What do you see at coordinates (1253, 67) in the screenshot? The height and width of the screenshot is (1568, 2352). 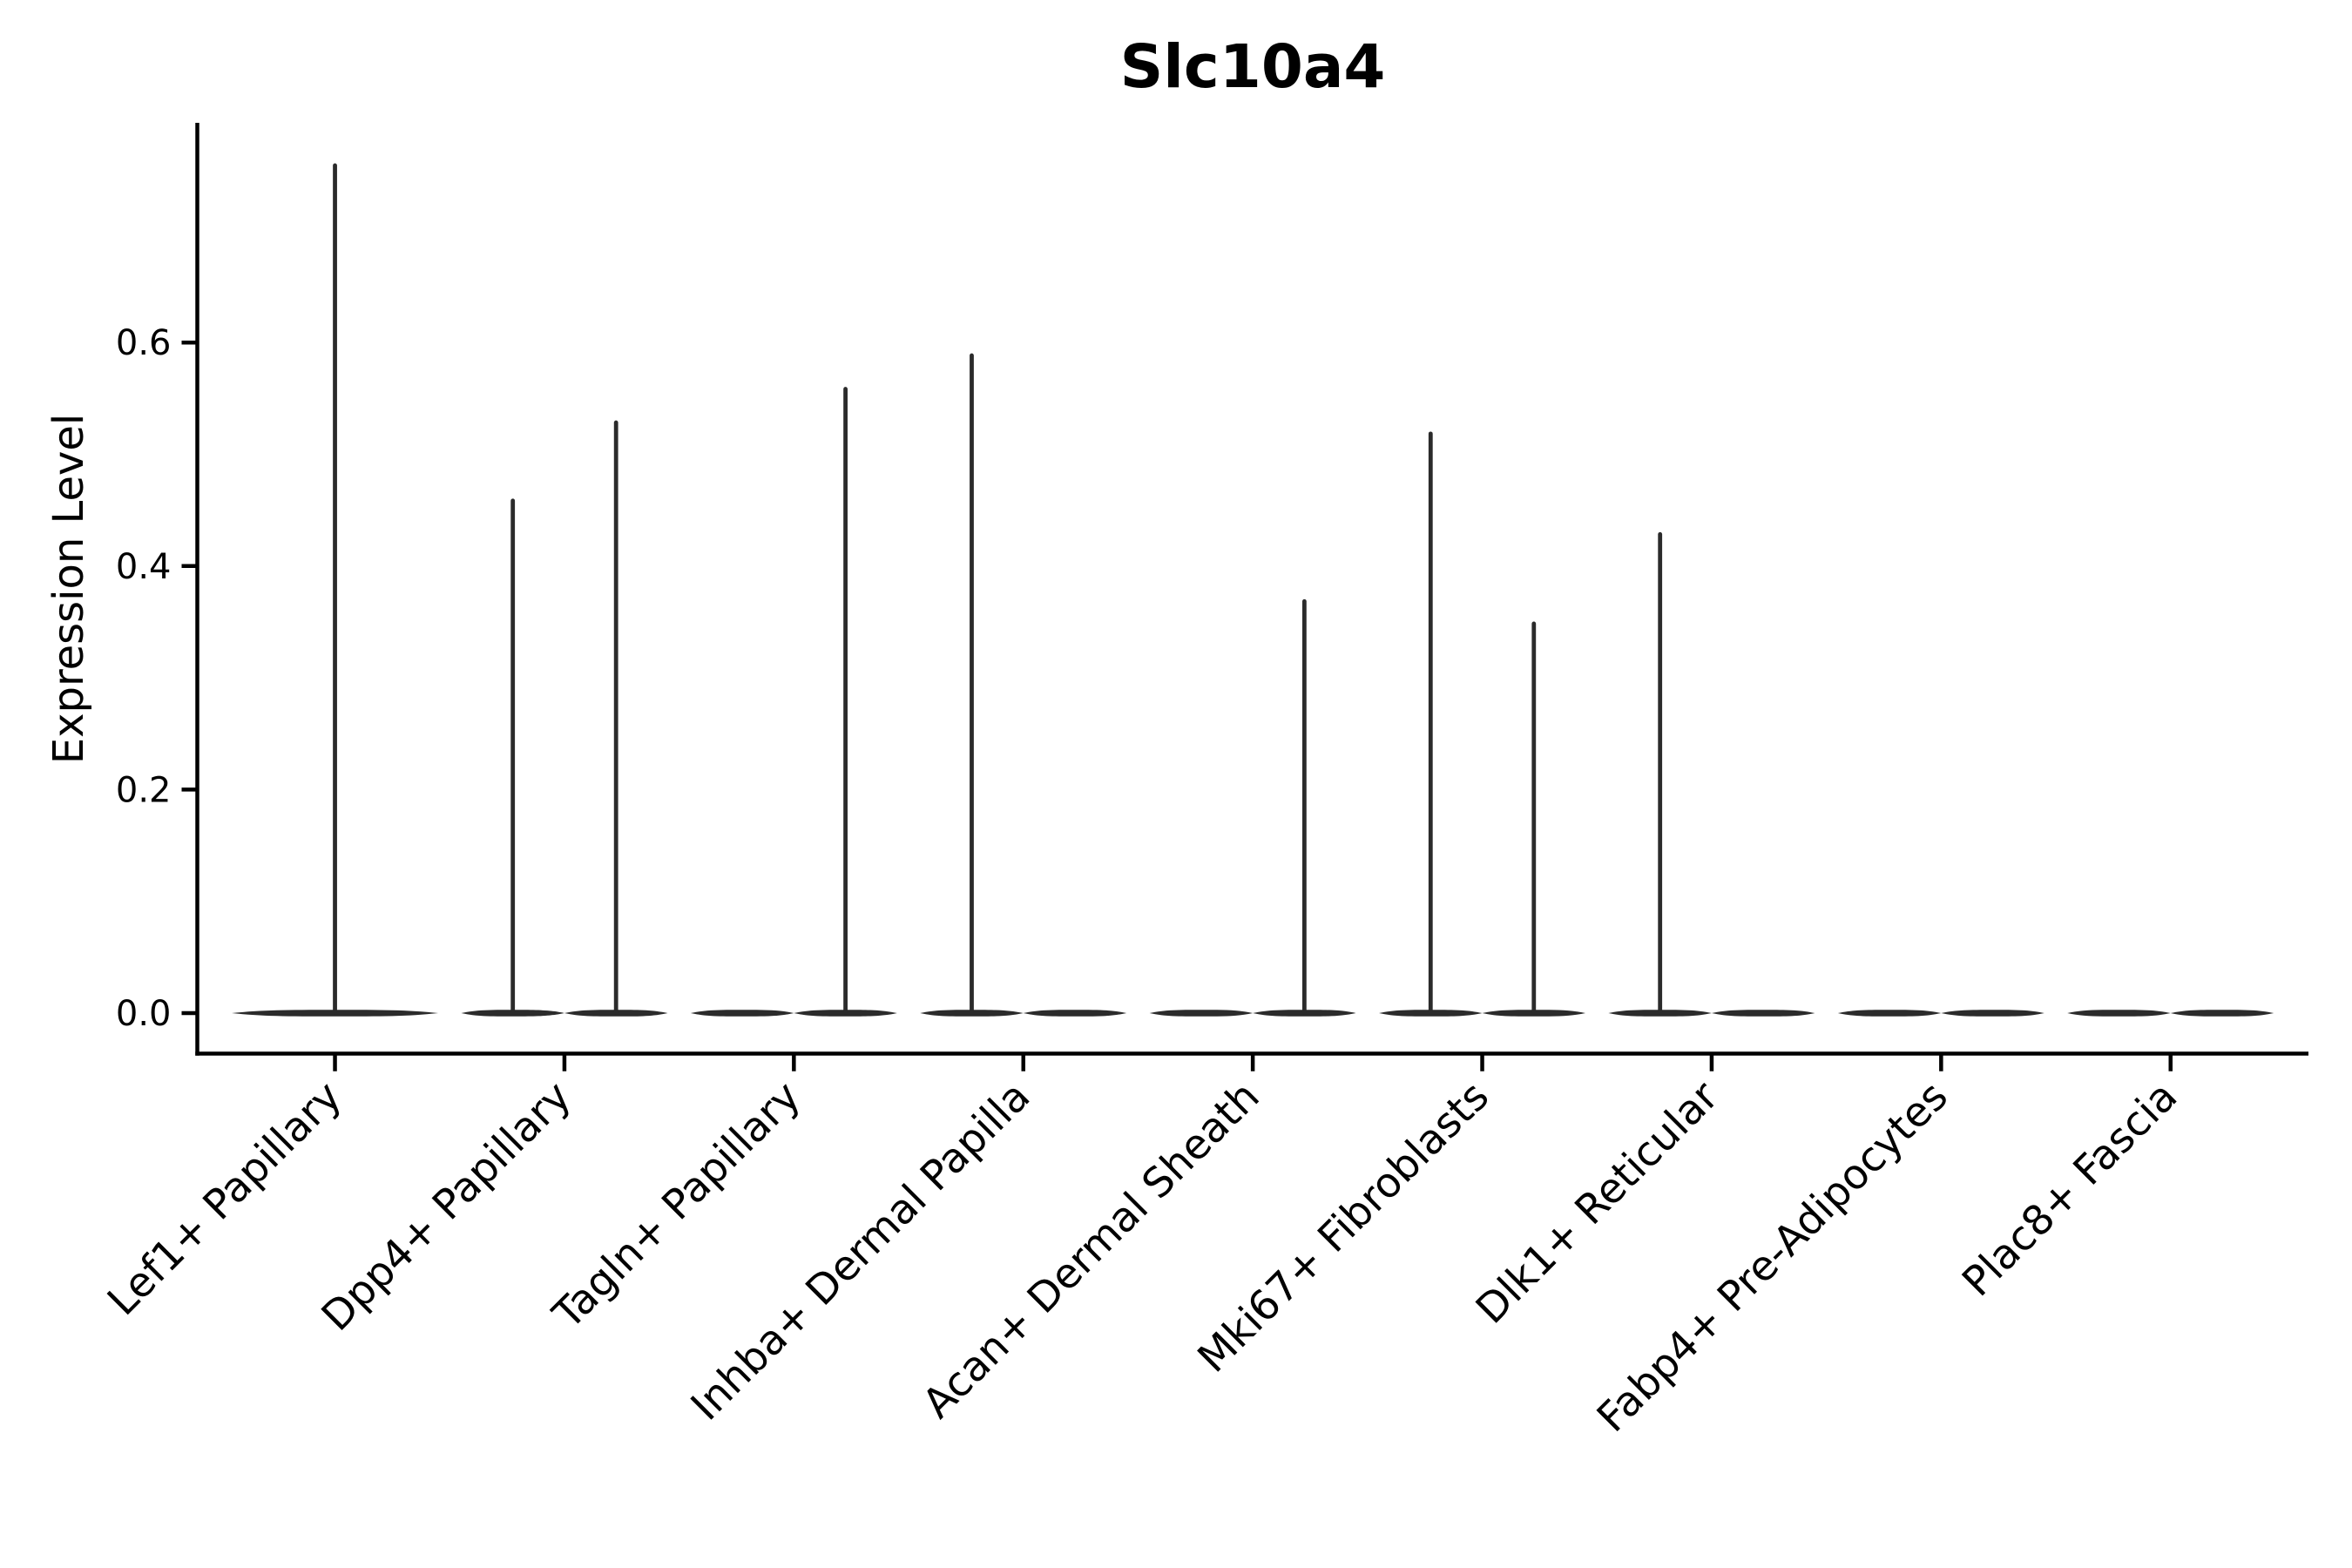 I see `chart-title: Slc10a4` at bounding box center [1253, 67].